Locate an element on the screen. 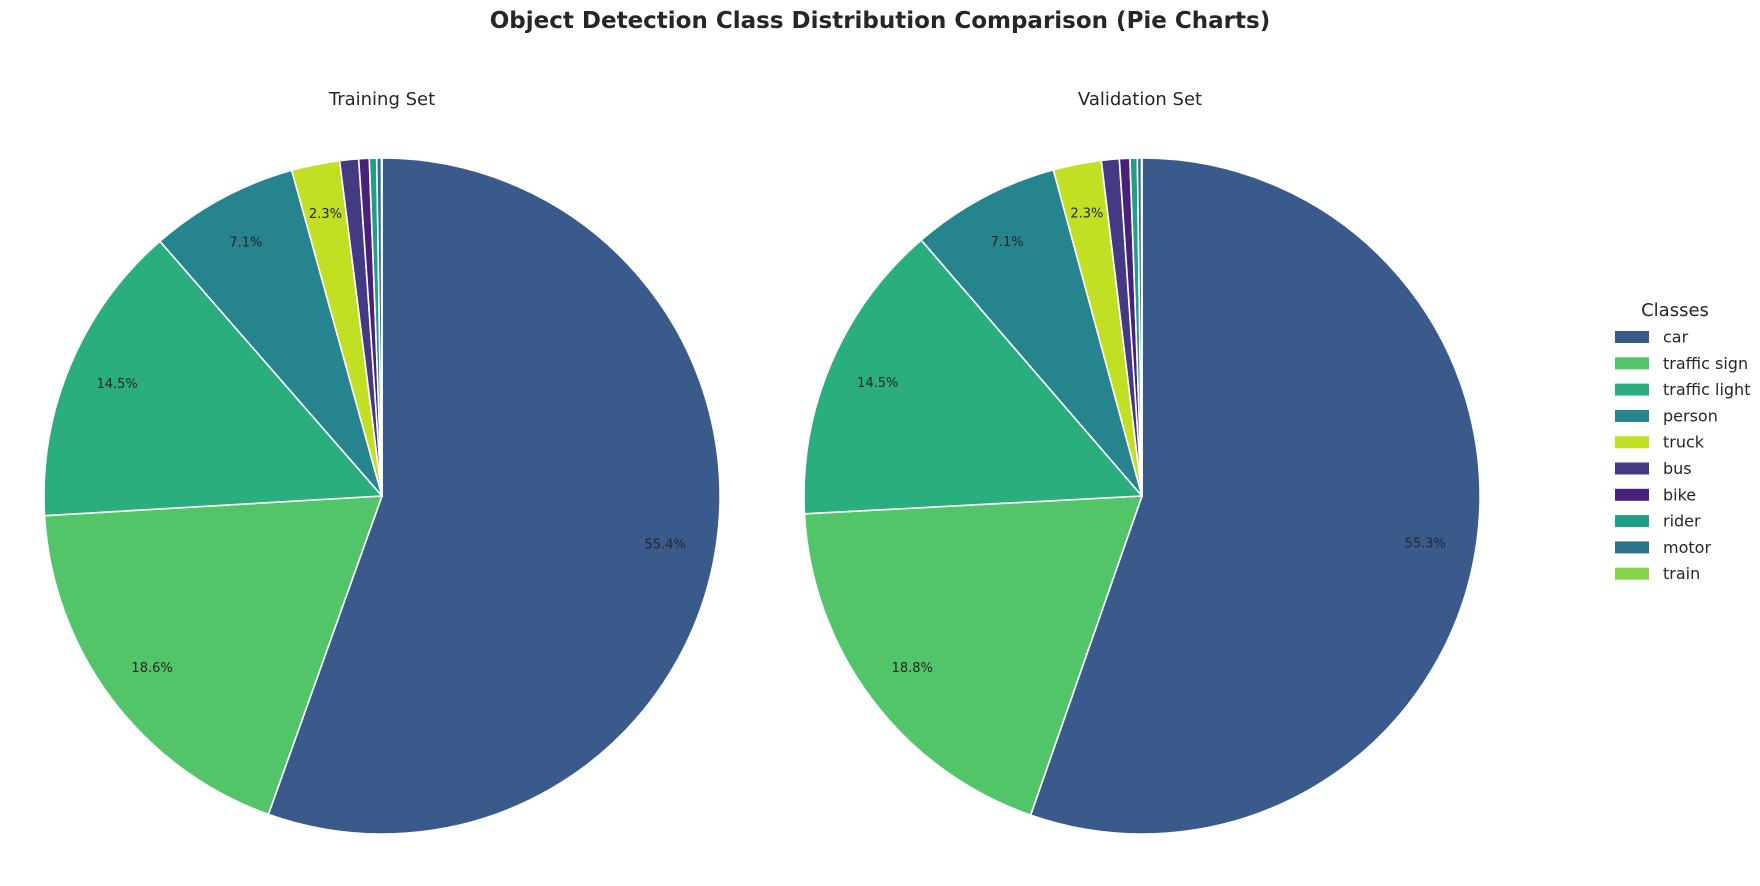 The height and width of the screenshot is (886, 1760). pie-label-training-person: 7.1% is located at coordinates (245, 243).